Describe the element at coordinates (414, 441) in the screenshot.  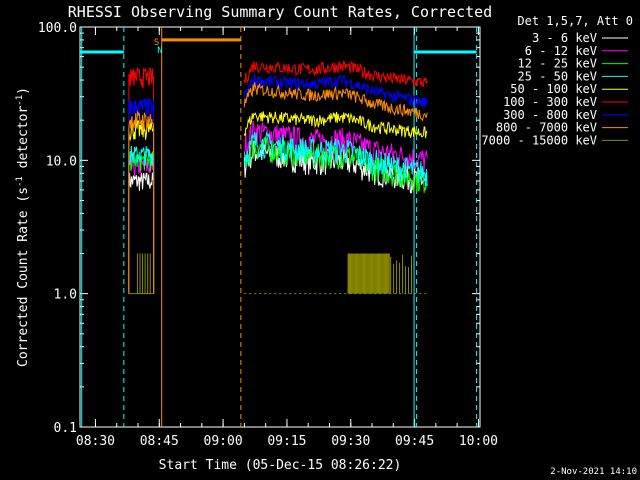
I see `x-tick-label: 09:45` at that location.